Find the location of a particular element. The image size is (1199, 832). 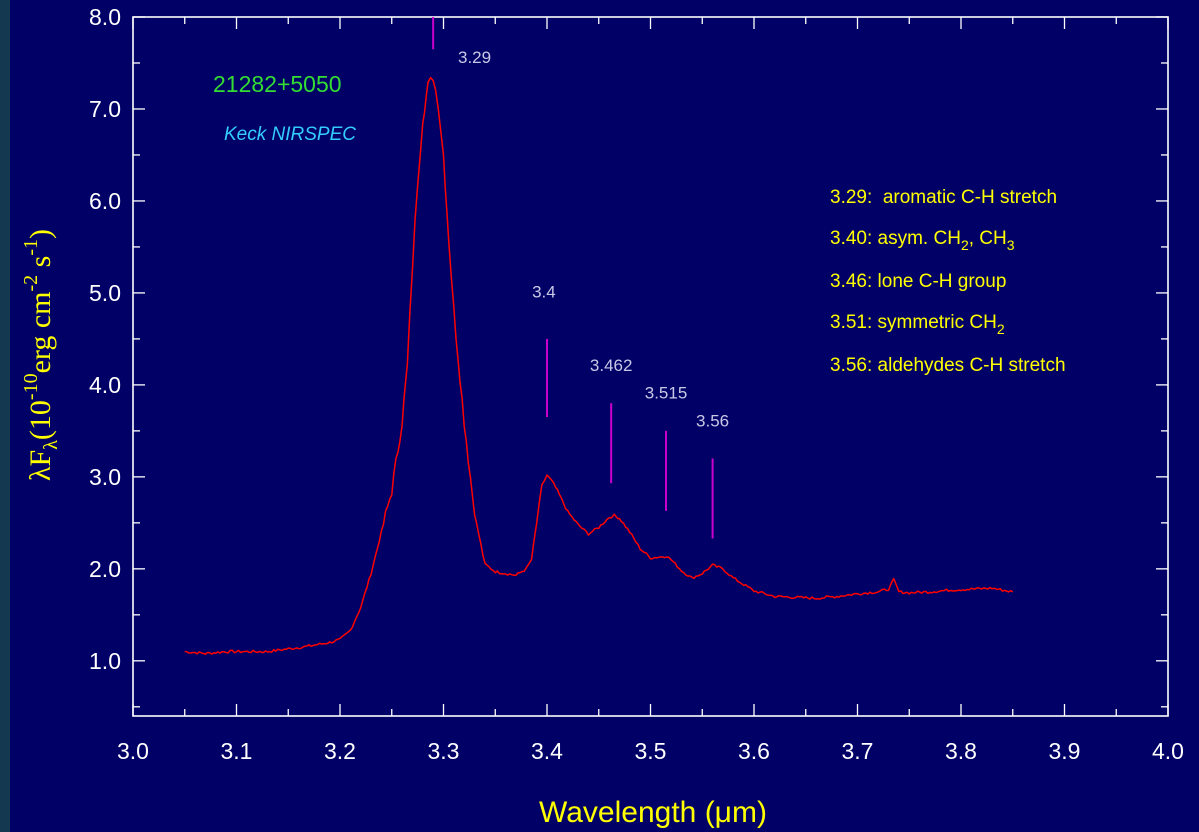

y-title-subscript: λ is located at coordinates (51, 445).